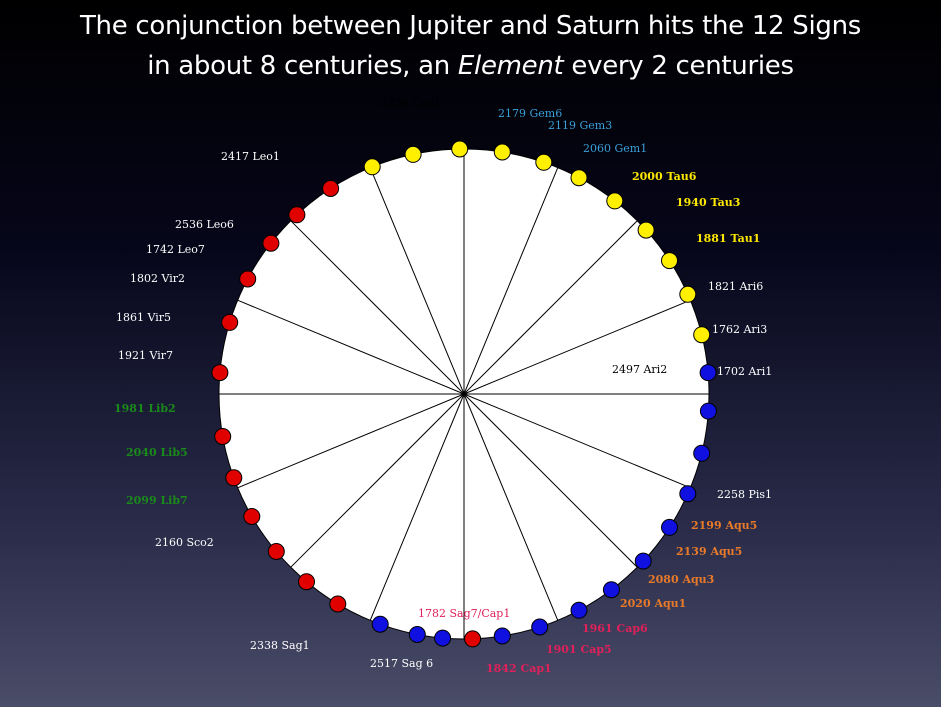 The height and width of the screenshot is (707, 941). What do you see at coordinates (615, 148) in the screenshot?
I see `label-gem1-2060: 2060 Gem1` at bounding box center [615, 148].